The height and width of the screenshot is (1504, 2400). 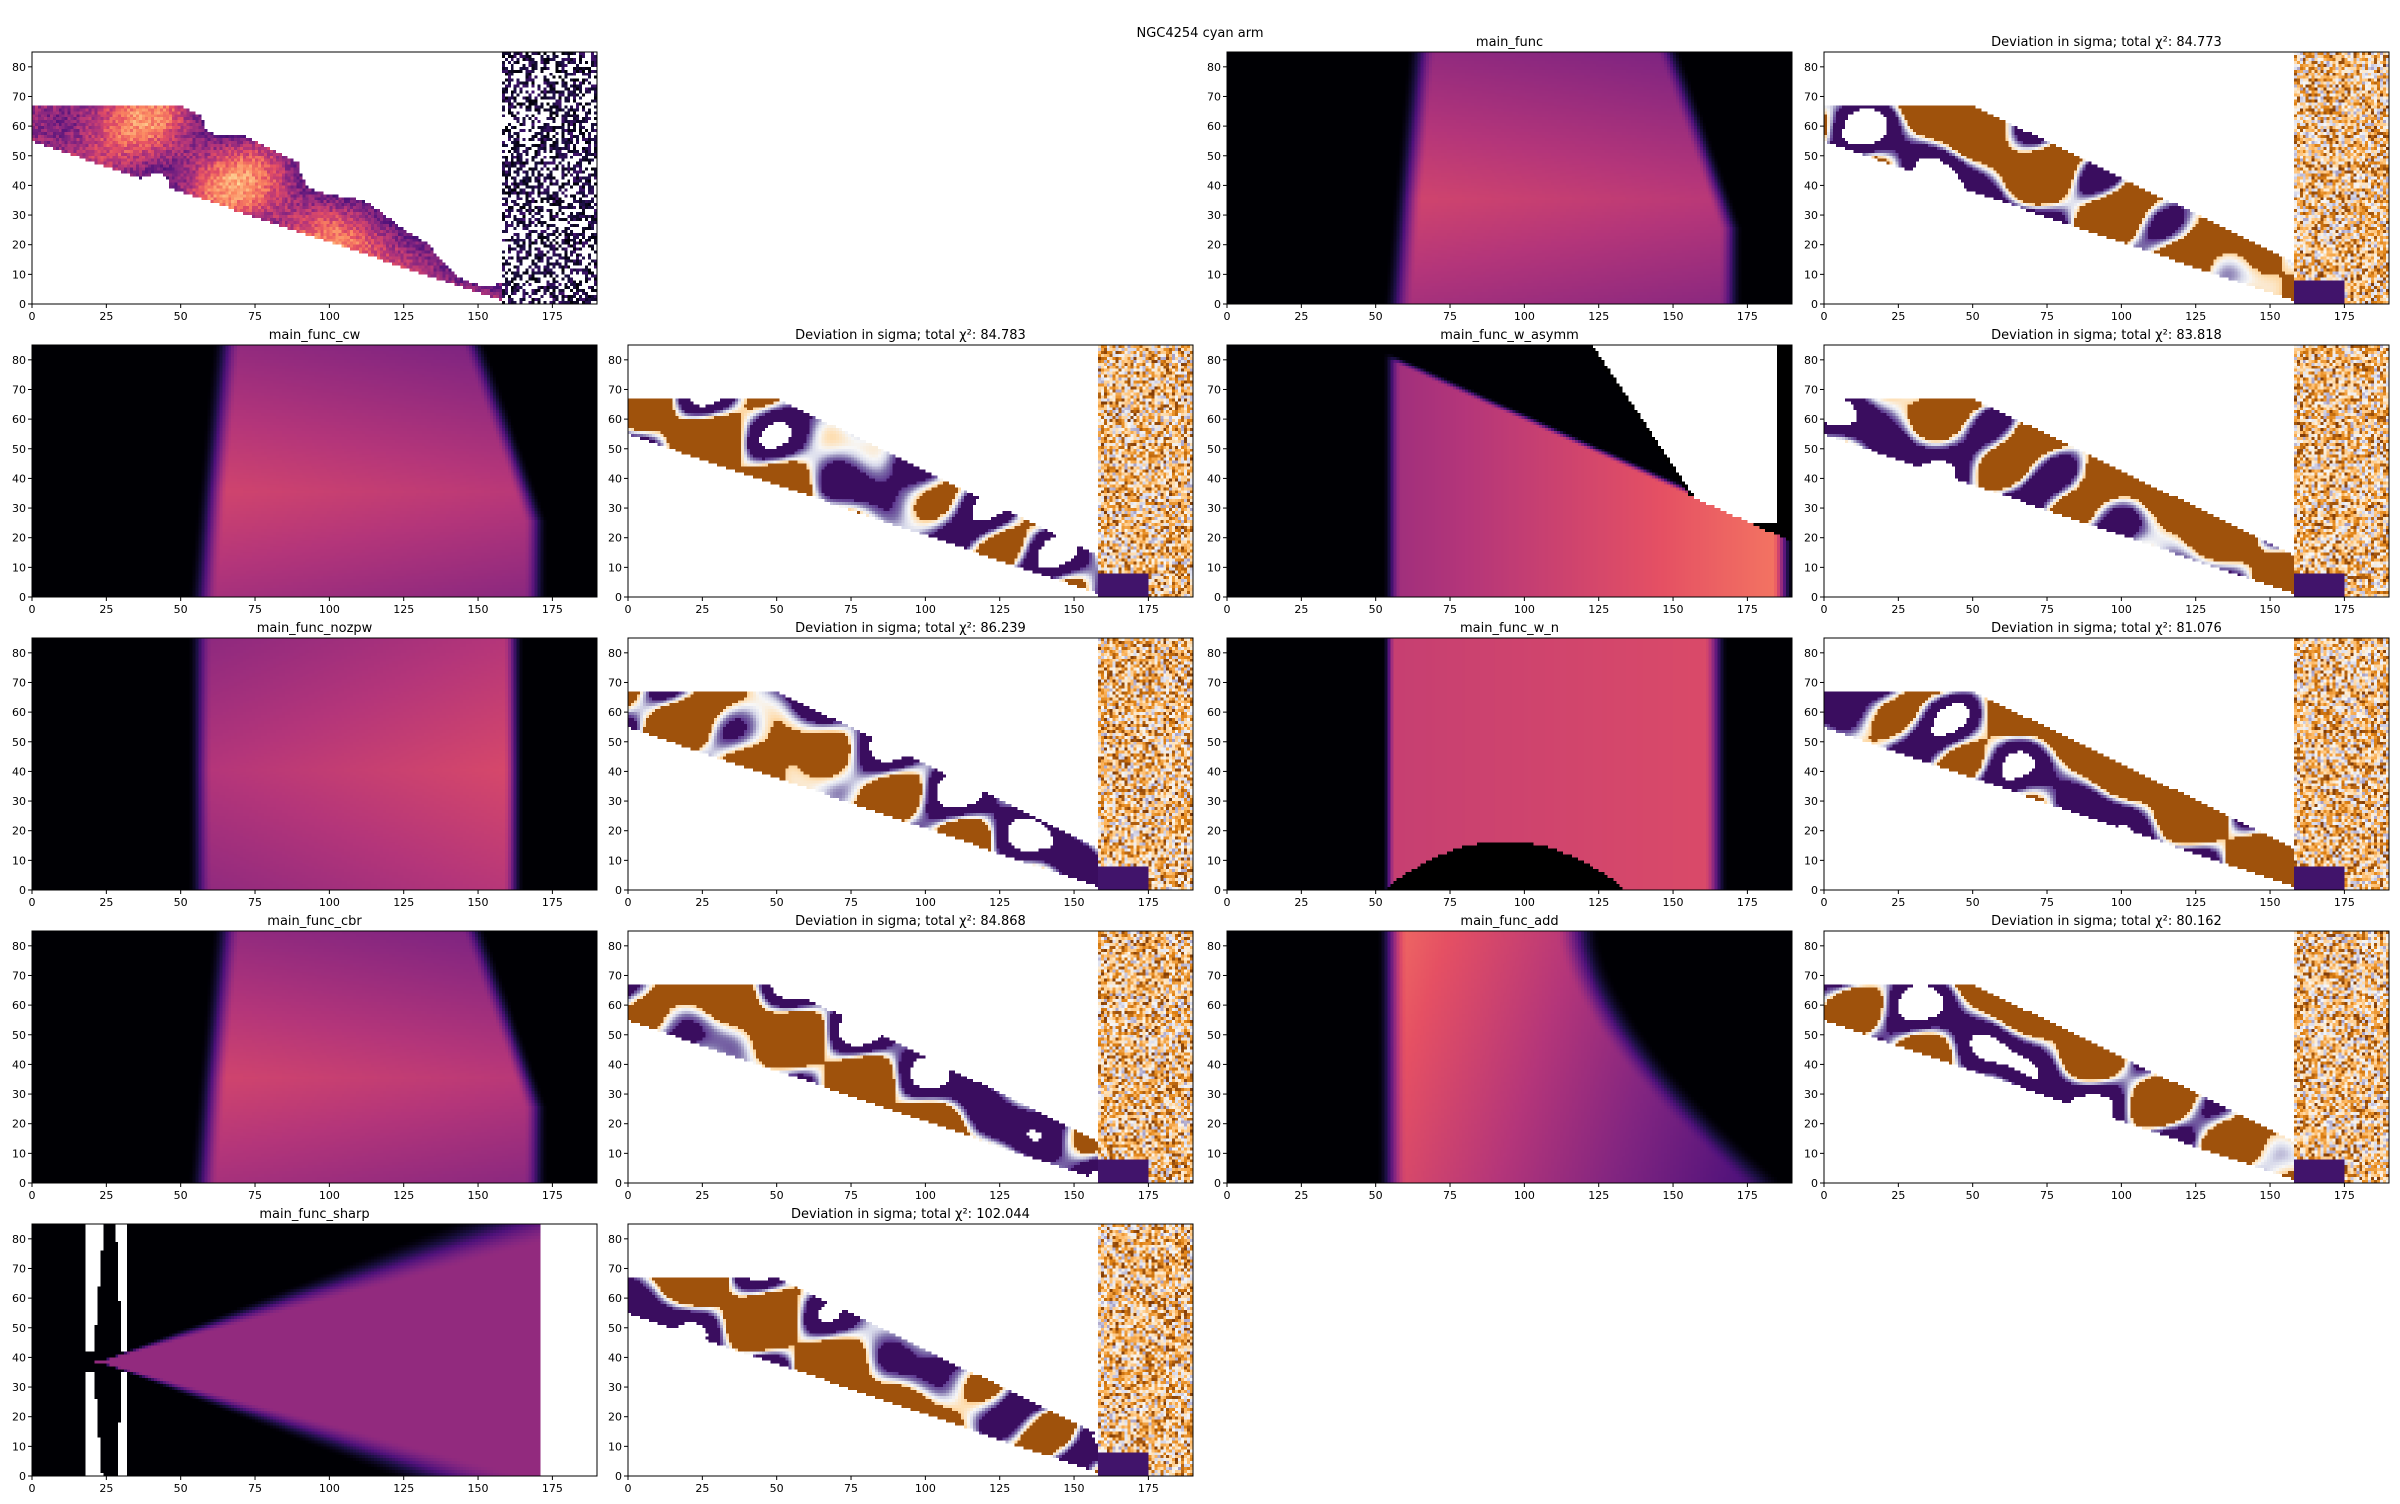 I want to click on panel-title: main_func_cbr, so click(x=314, y=921).